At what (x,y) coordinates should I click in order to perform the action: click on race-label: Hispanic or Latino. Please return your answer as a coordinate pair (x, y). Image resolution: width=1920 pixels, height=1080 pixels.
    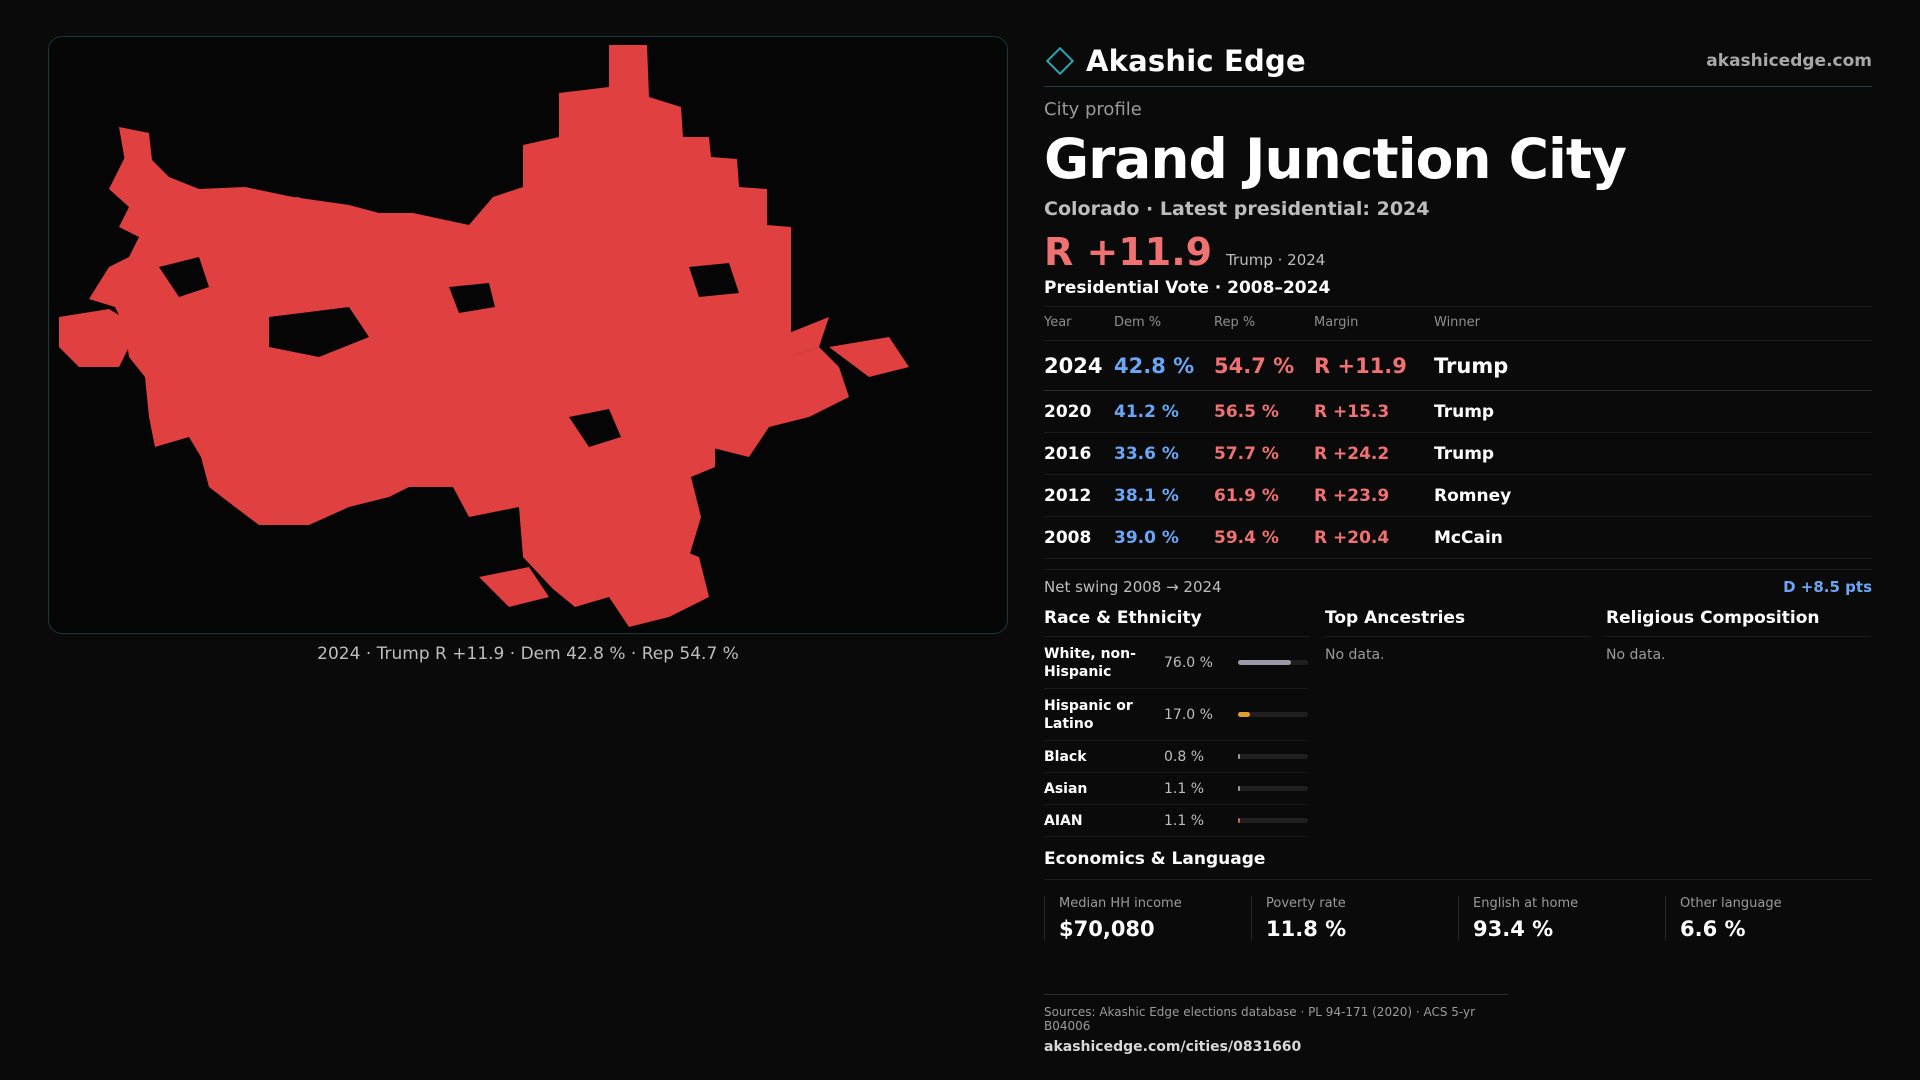
    Looking at the image, I should click on (1088, 714).